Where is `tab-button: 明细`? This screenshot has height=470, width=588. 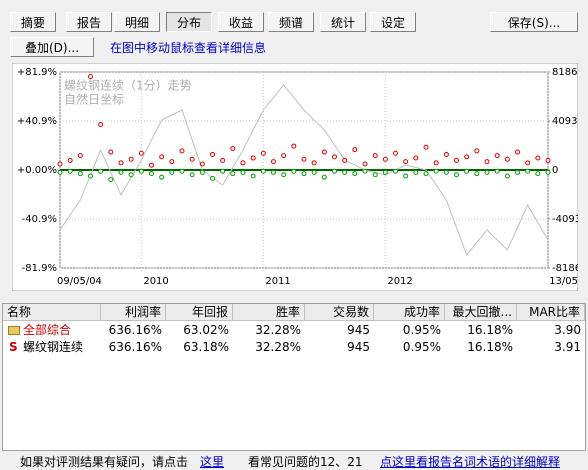
tab-button: 明细 is located at coordinates (137, 22).